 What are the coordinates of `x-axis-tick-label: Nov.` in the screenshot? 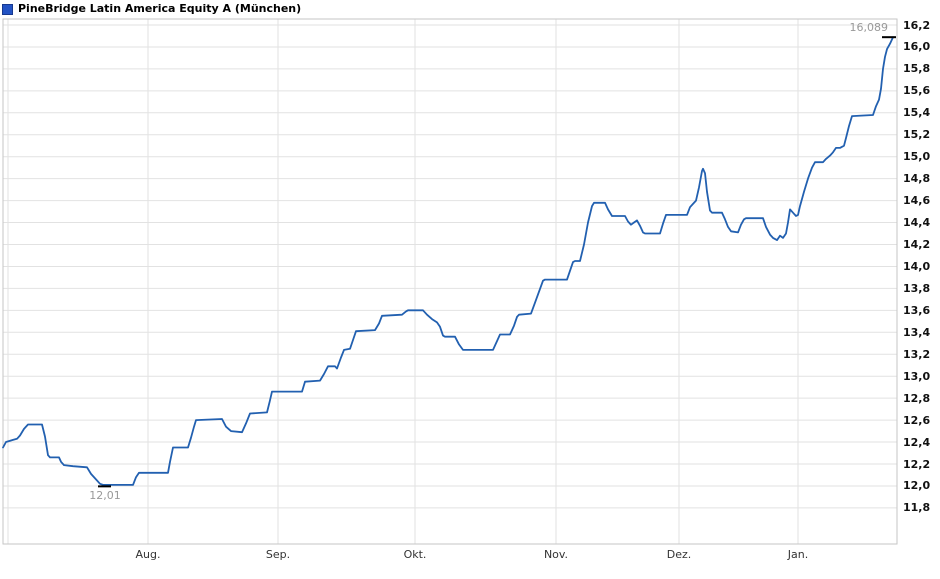 It's located at (556, 554).